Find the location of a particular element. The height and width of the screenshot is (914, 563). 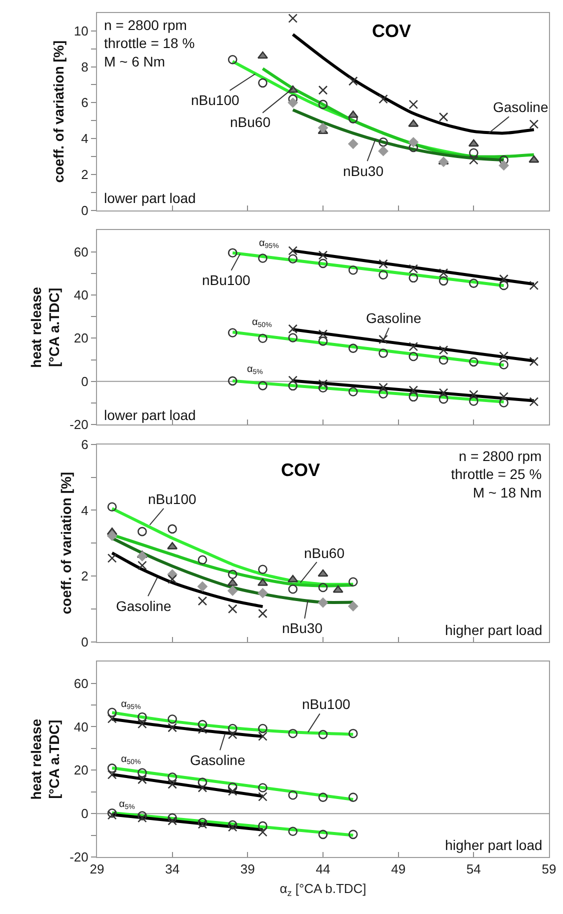

x-tick-label: 59 is located at coordinates (549, 869).